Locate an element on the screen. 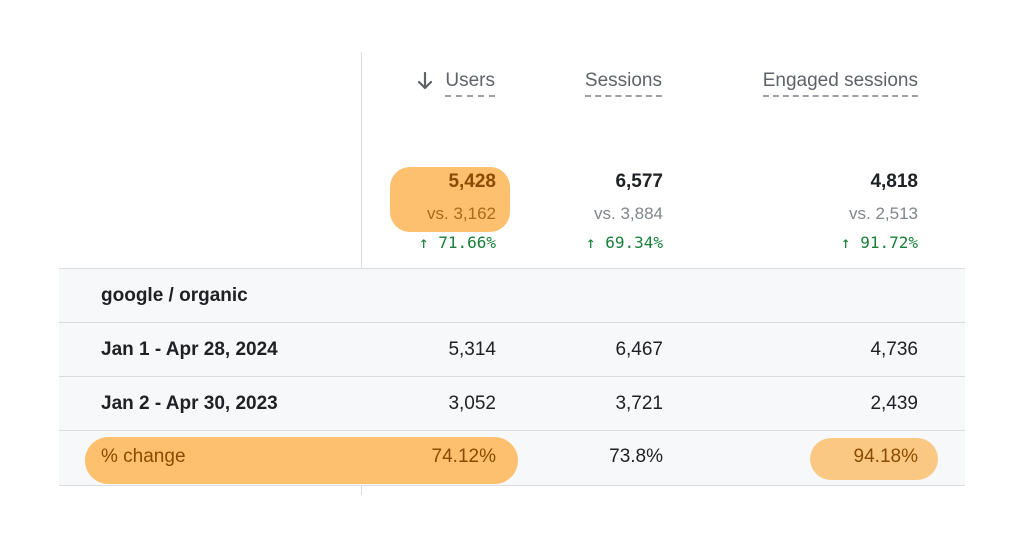 This screenshot has width=1024, height=549. engaged-change-value: 91.72% is located at coordinates (889, 242).